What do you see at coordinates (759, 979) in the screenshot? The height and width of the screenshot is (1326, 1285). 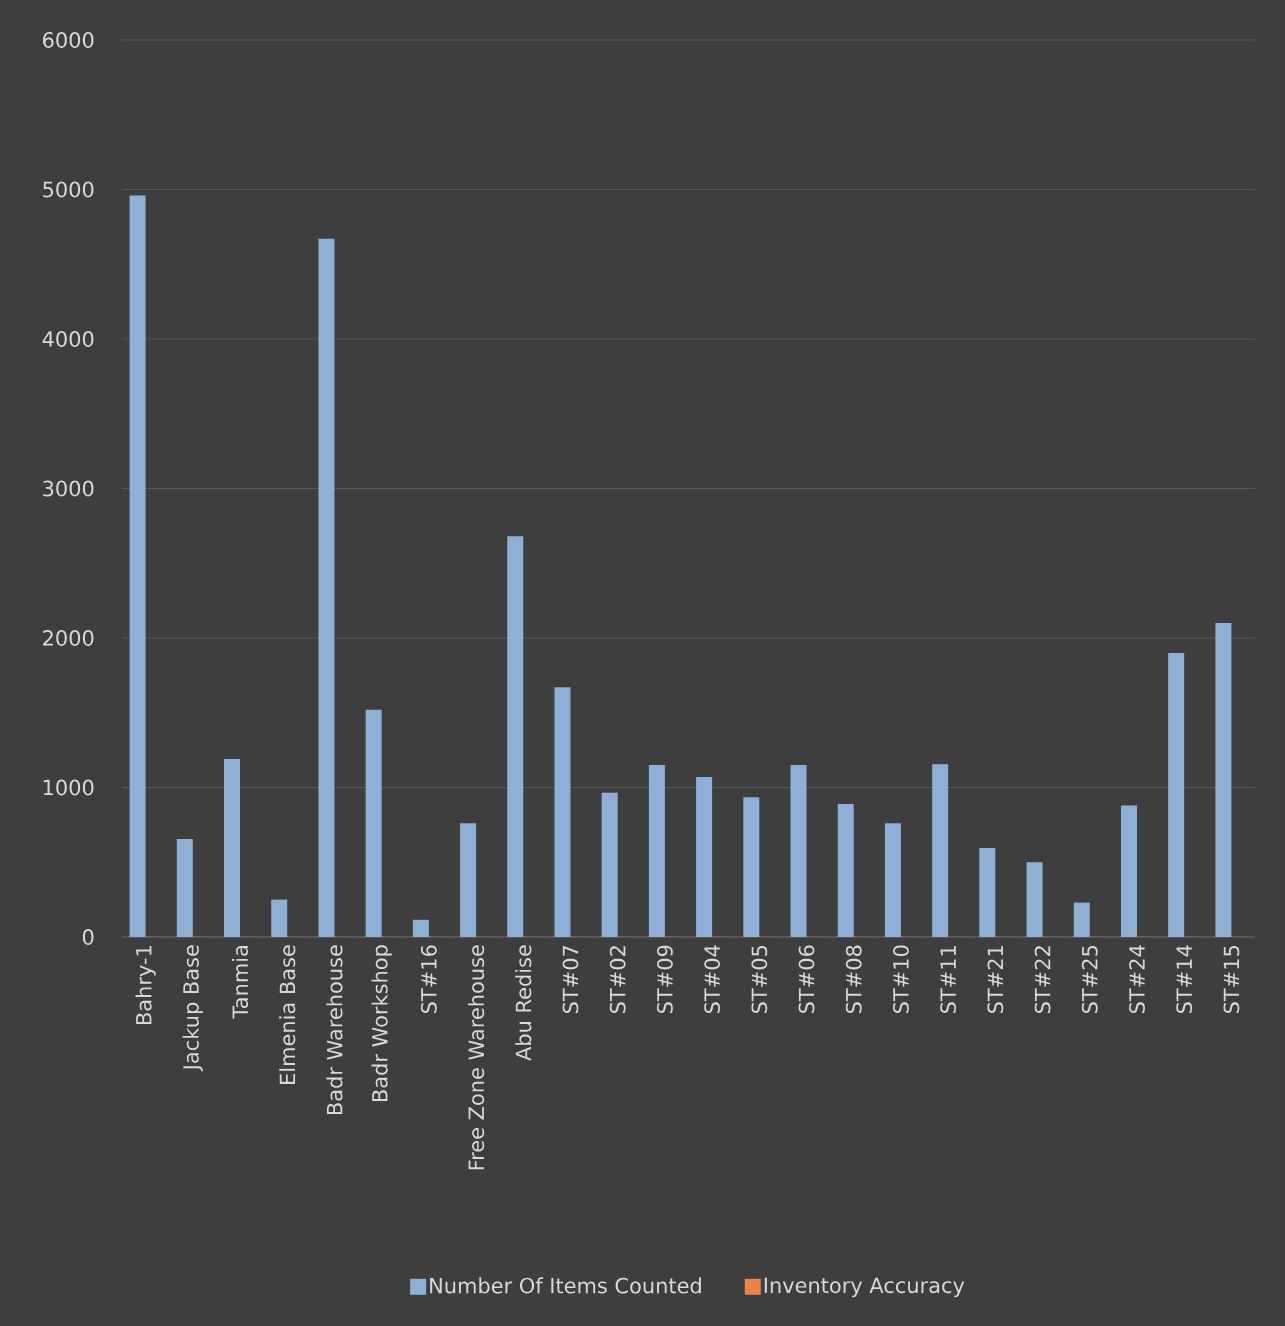 I see `x-tick-label: ST#05` at bounding box center [759, 979].